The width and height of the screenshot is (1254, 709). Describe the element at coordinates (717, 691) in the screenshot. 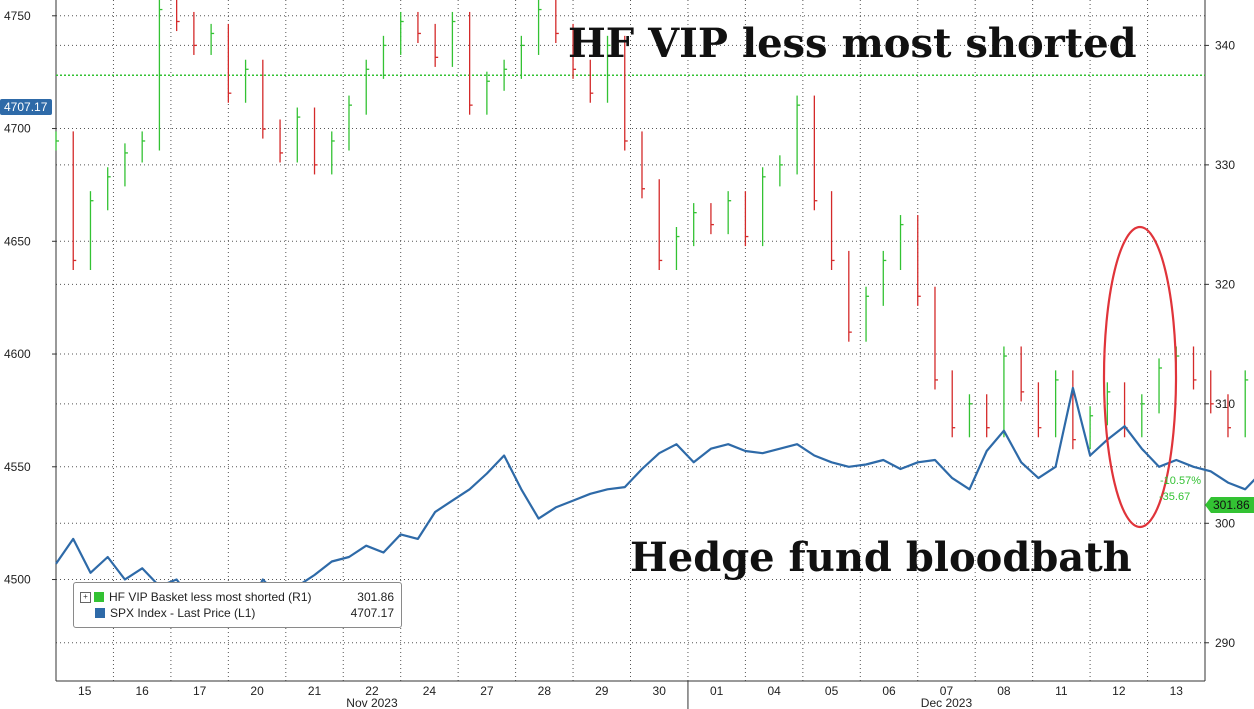

I see `x-tick-label: 01` at that location.